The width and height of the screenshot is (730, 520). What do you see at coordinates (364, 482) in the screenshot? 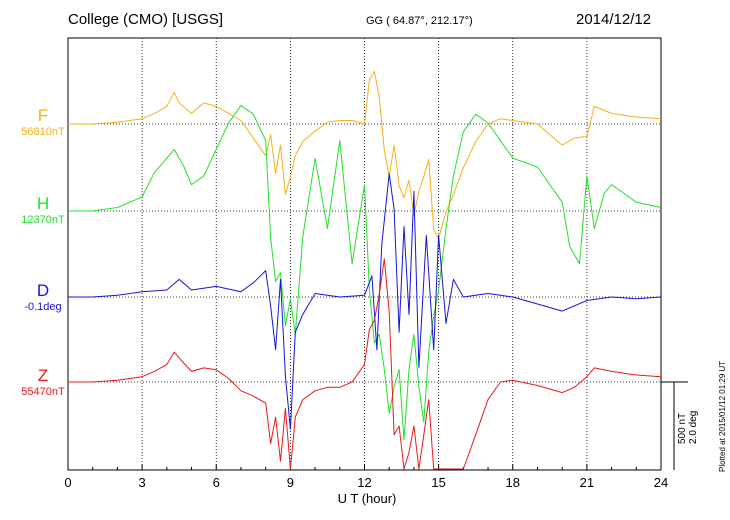
I see `x-tick-label: 12` at bounding box center [364, 482].